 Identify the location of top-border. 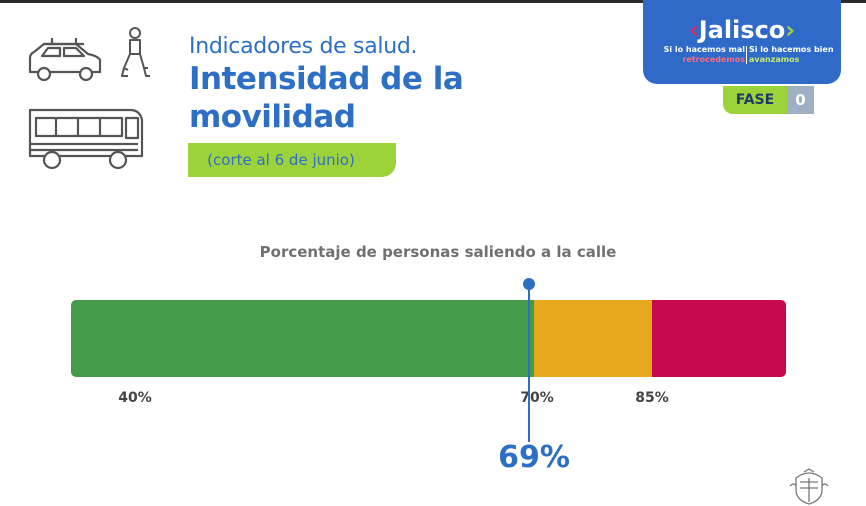
(433, 1).